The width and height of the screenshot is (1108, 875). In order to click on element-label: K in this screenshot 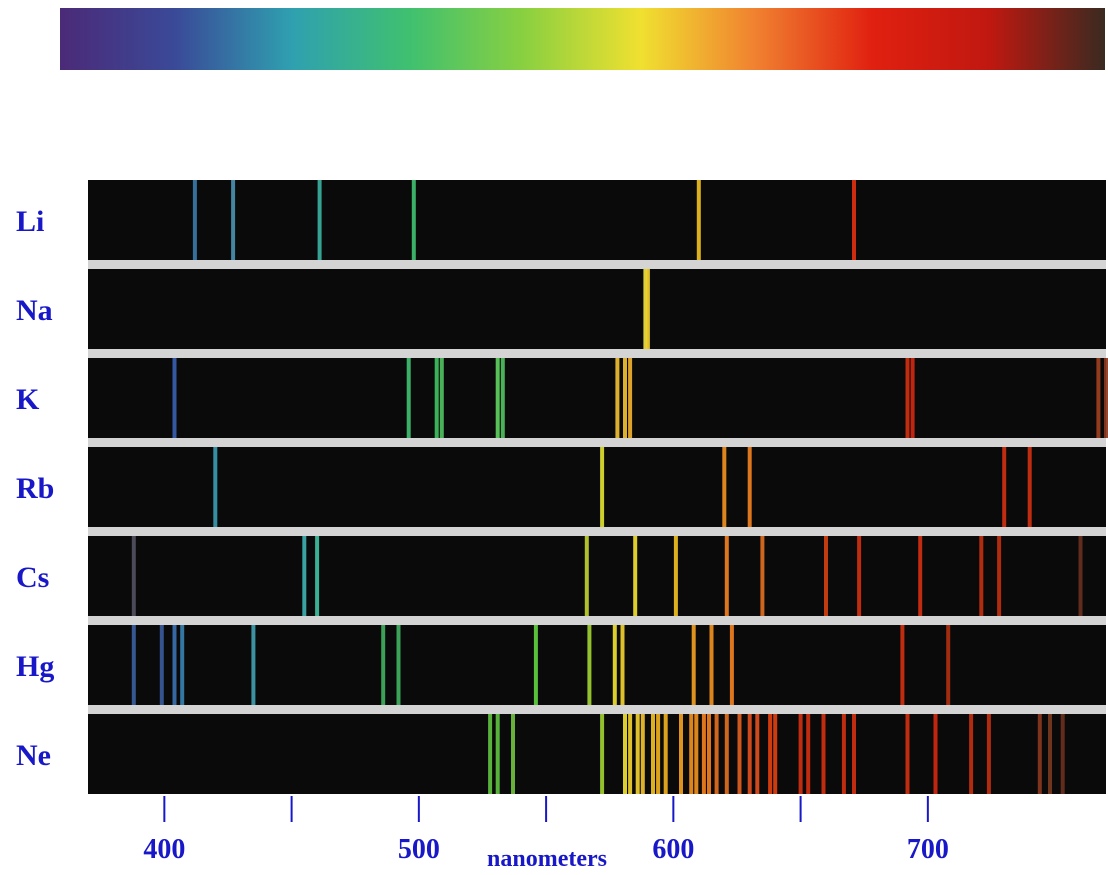, I will do `click(28, 399)`.